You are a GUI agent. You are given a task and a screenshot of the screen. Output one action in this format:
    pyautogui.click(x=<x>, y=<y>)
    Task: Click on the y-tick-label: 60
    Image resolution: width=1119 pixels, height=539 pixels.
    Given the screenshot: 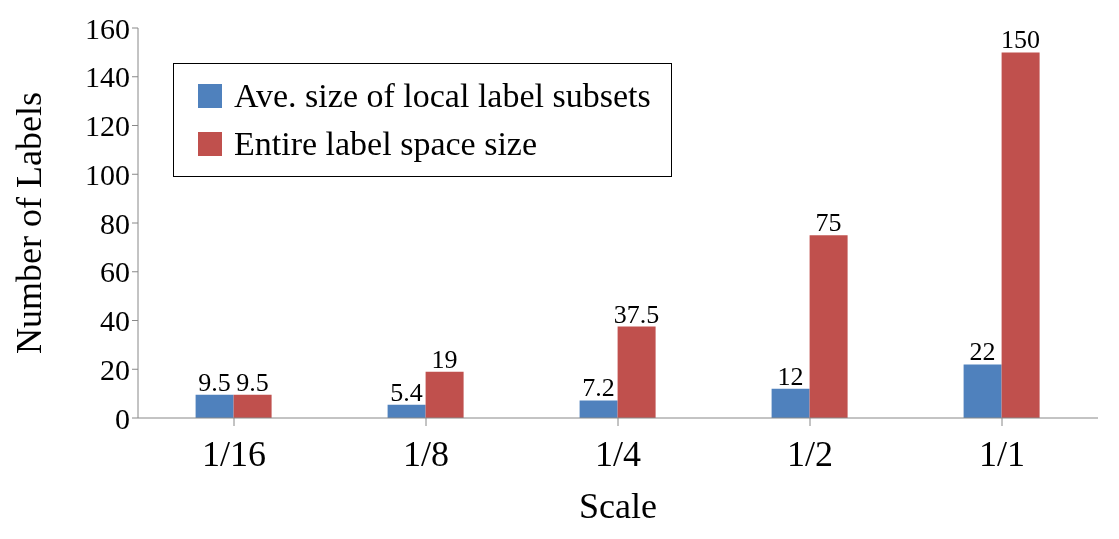 What is the action you would take?
    pyautogui.click(x=115, y=272)
    